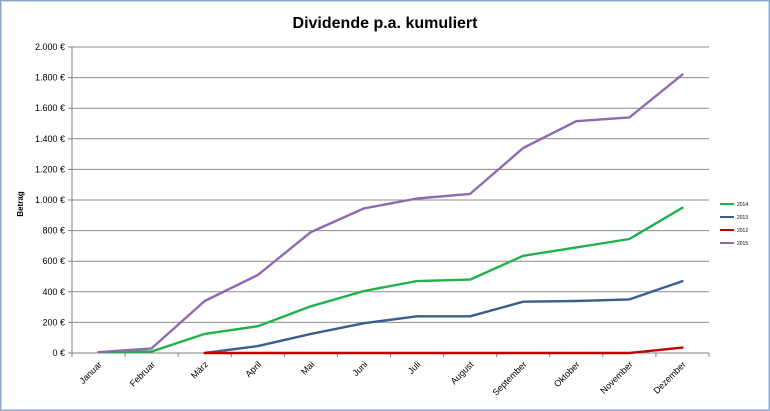 The image size is (770, 411). I want to click on x-tick-label: November, so click(616, 377).